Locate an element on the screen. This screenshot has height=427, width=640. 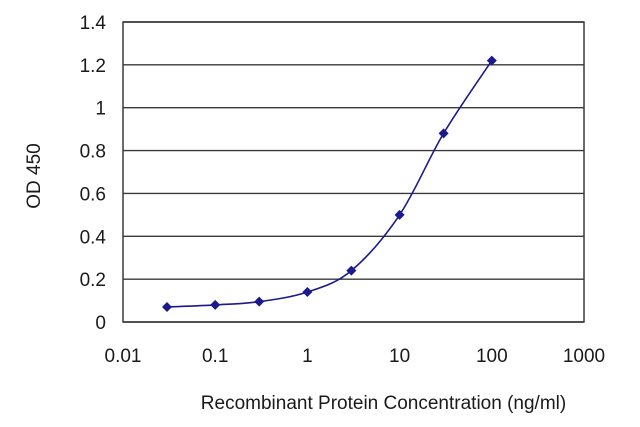
y-tick-label: 1.2 is located at coordinates (93, 66).